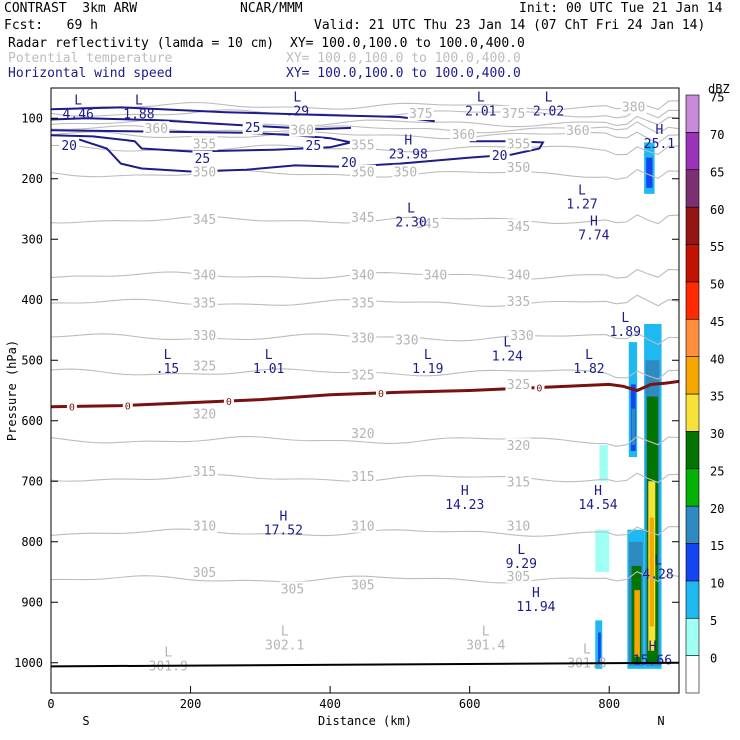 This screenshot has height=740, width=740. Describe the element at coordinates (141, 43) in the screenshot. I see `field-reflectivity-name: Radar reflectivity (lamda = 10 cm)` at that location.